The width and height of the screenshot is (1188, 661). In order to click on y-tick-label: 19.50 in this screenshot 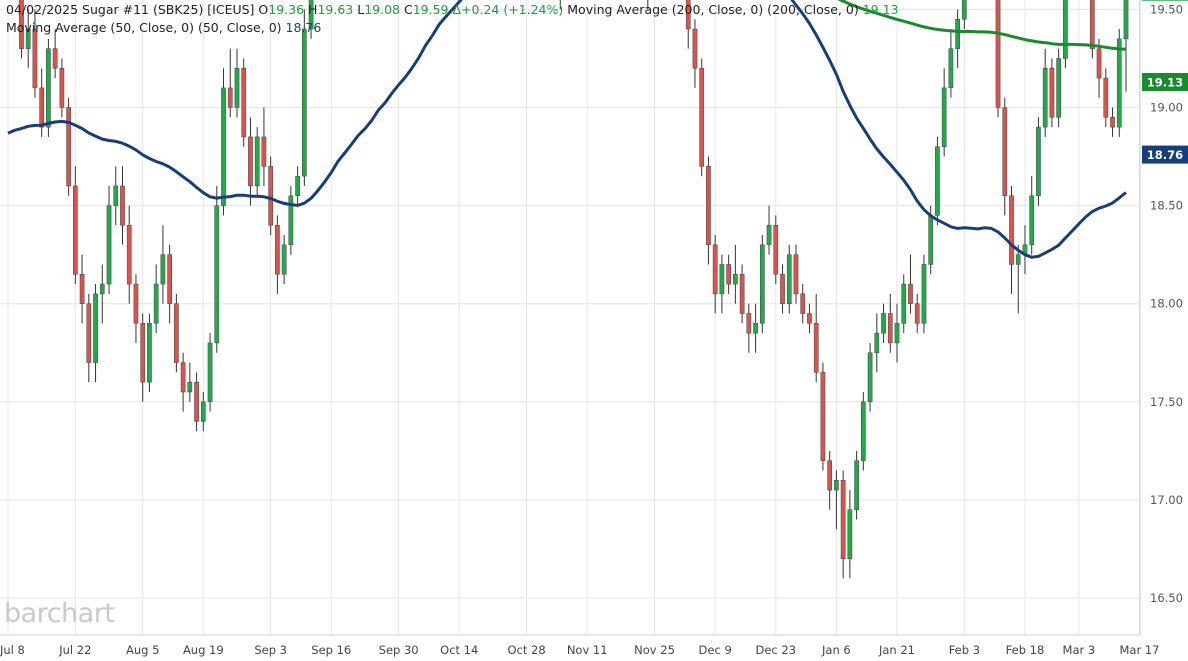, I will do `click(1166, 9)`.